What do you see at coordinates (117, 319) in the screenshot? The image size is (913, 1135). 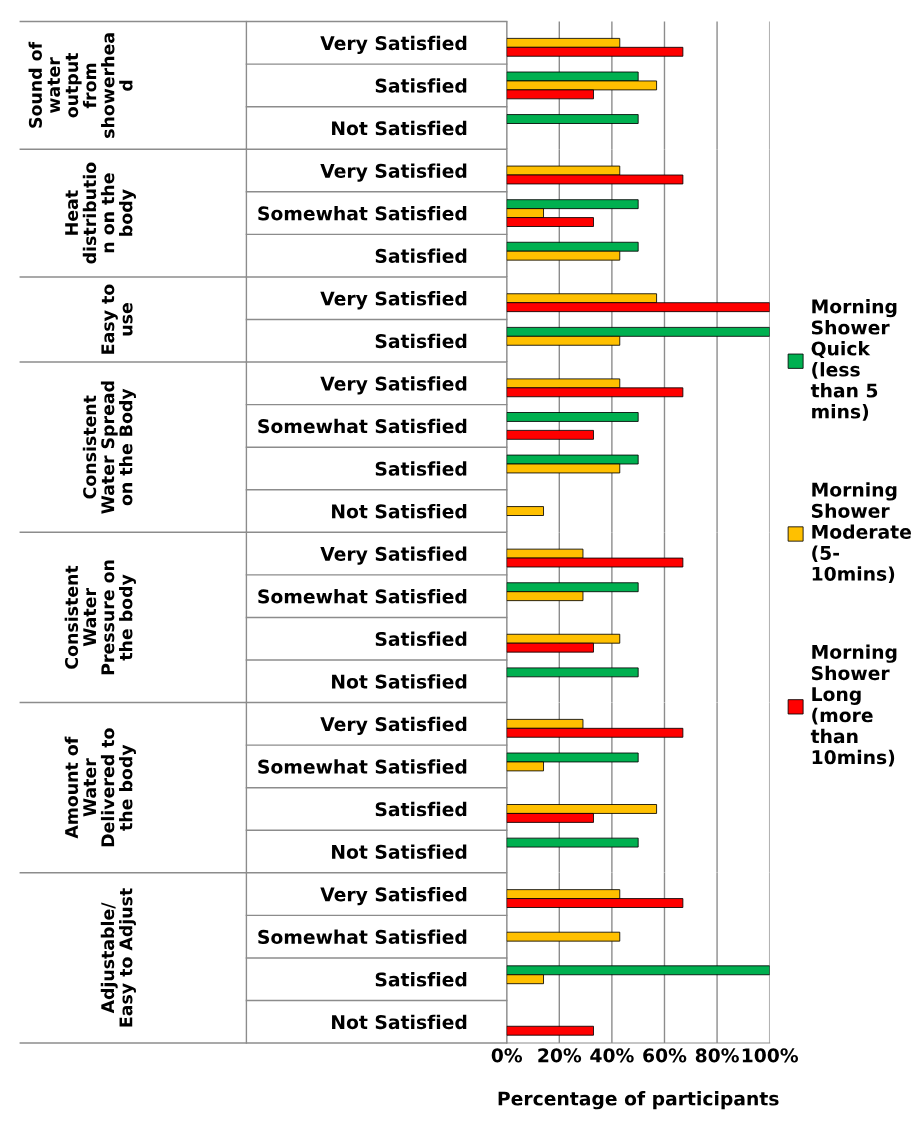 I see `y-axis-title: Easy to use` at bounding box center [117, 319].